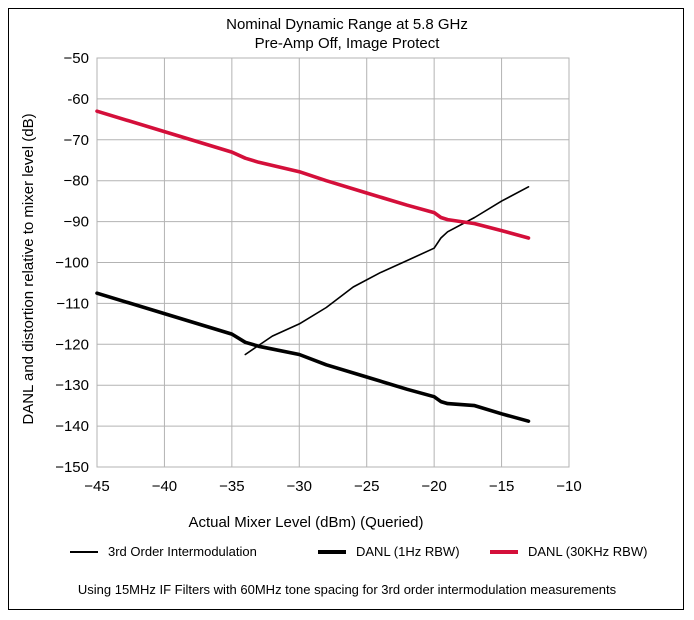 This screenshot has height=620, width=694. What do you see at coordinates (72, 303) in the screenshot?
I see `y-tick-label: −110` at bounding box center [72, 303].